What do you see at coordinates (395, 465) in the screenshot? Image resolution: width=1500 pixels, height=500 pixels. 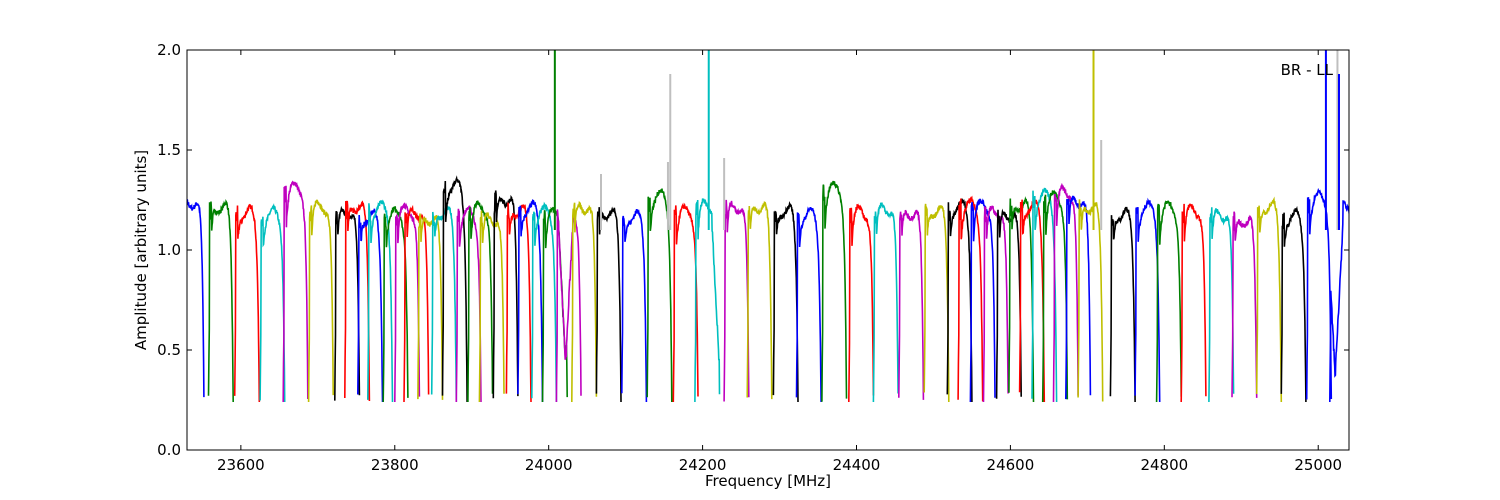 I see `x-tick-label: 23800` at bounding box center [395, 465].